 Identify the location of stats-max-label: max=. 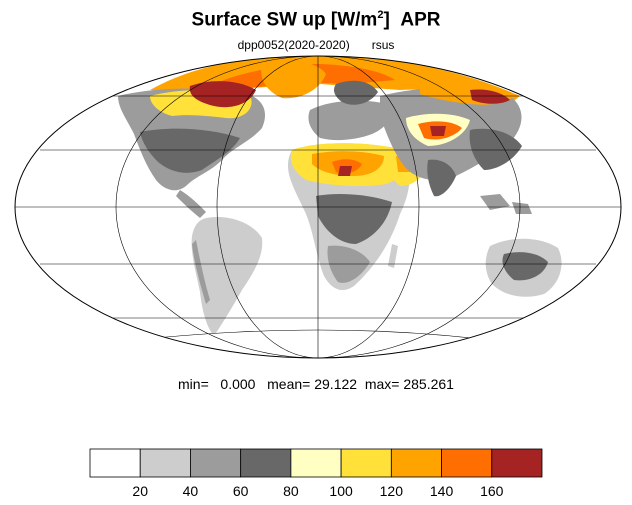
(382, 384).